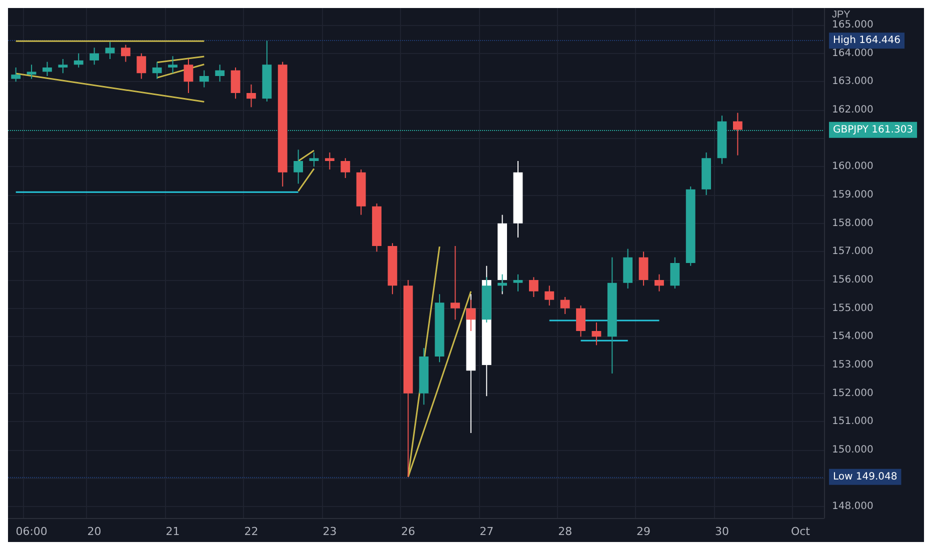 The height and width of the screenshot is (550, 932). What do you see at coordinates (173, 531) in the screenshot?
I see `x-tick-label: 21` at bounding box center [173, 531].